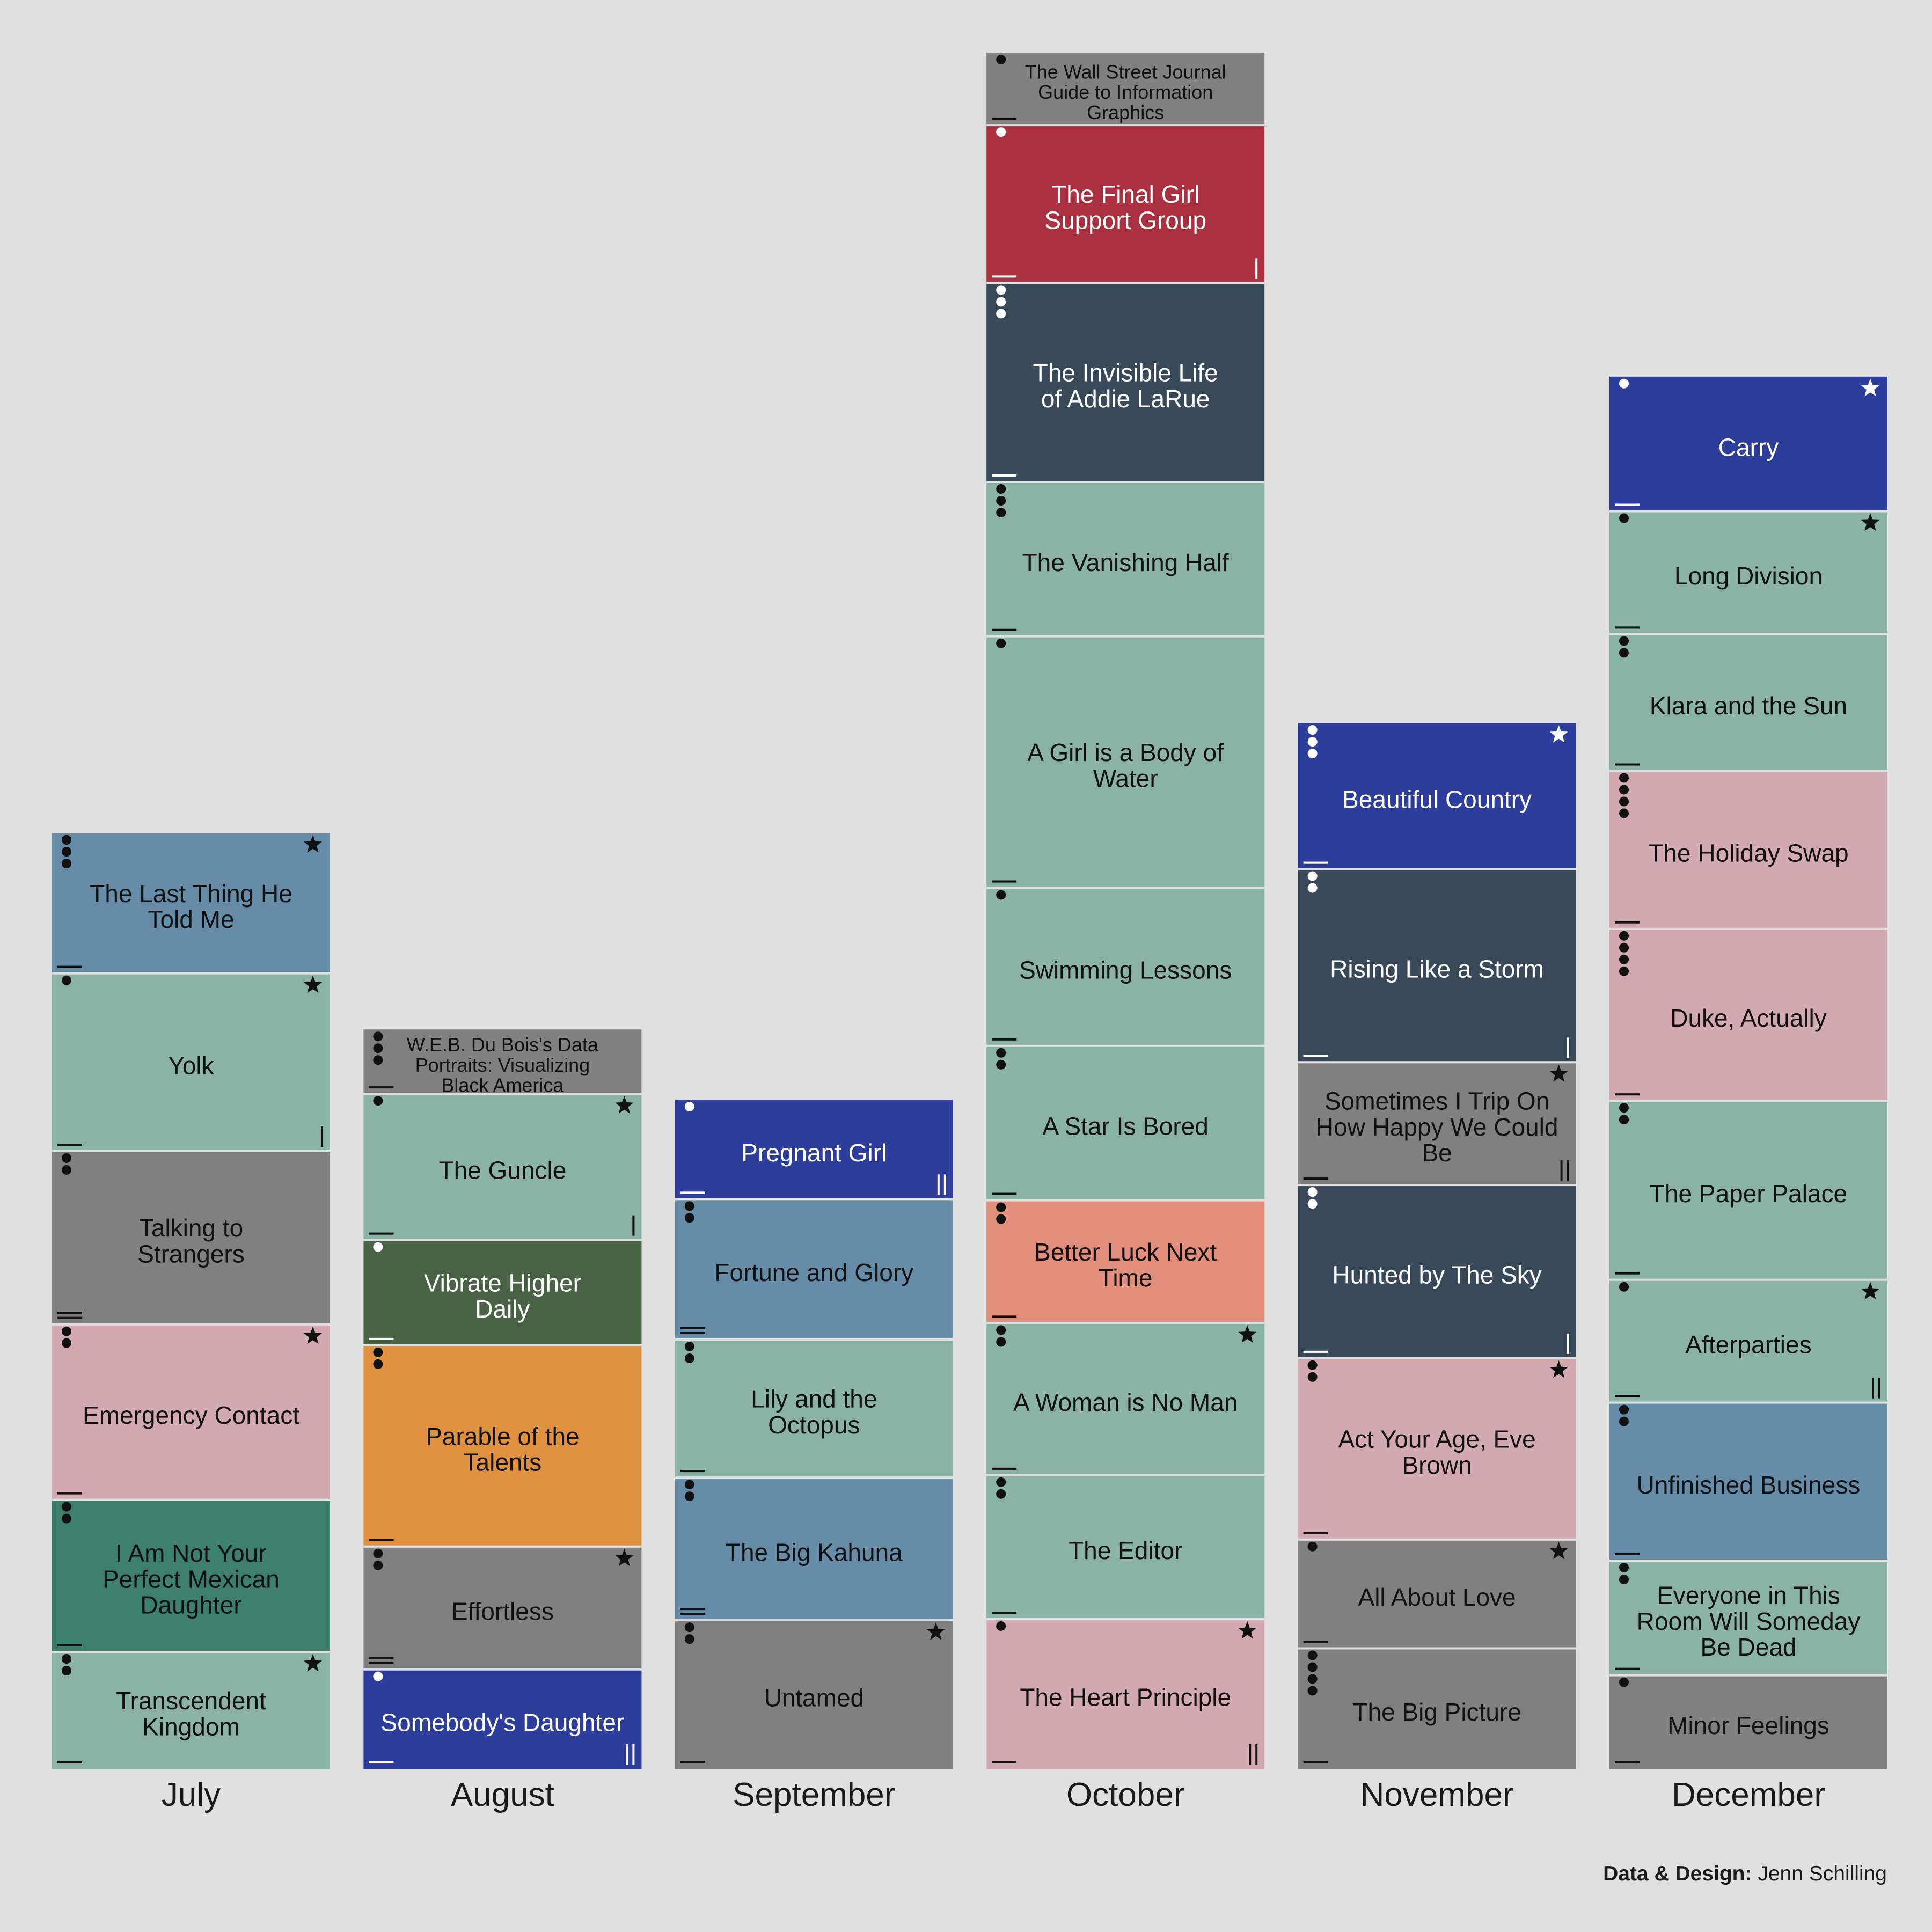 The width and height of the screenshot is (1932, 1932). I want to click on book-title: Lily and the, so click(814, 1399).